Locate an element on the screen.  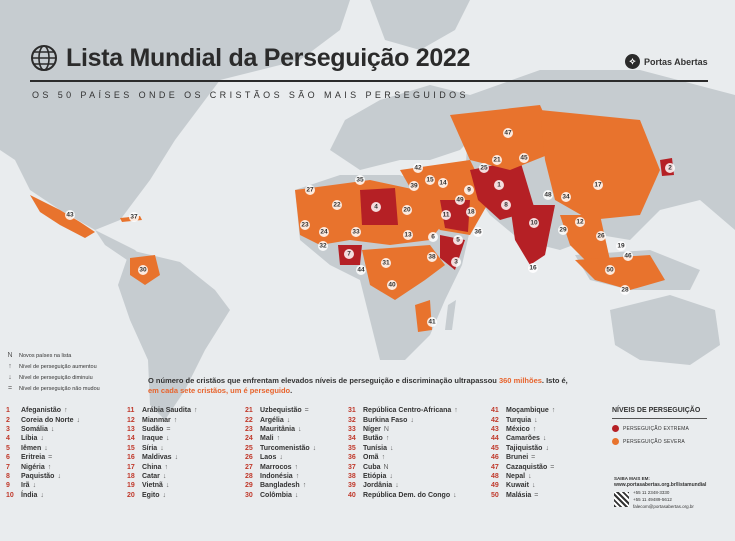
arrow-up-icon: ↑ is located at coordinates (10, 366).